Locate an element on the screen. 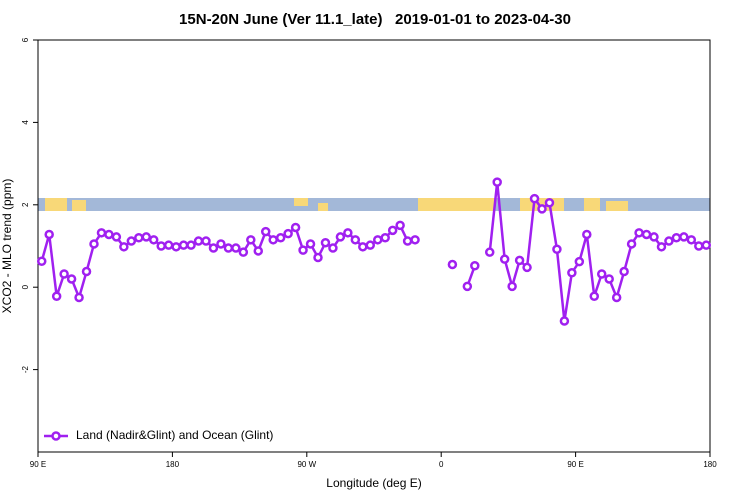  legend-label: Land (Nadir&Glint) and Ocean (Glint) is located at coordinates (174, 435).